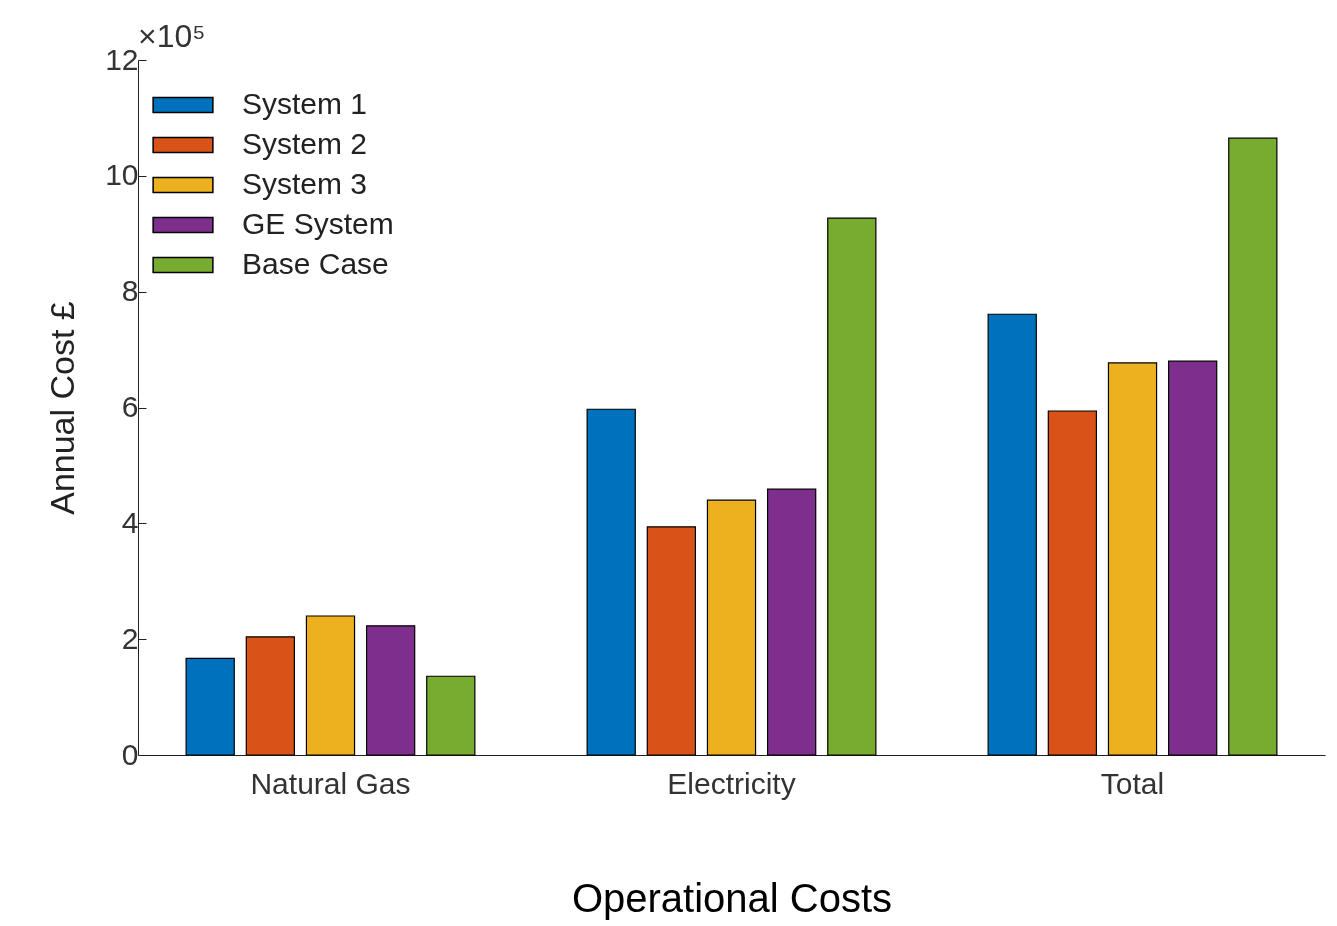 The image size is (1337, 926). Describe the element at coordinates (330, 783) in the screenshot. I see `x-tick-label: Natural Gas` at that location.